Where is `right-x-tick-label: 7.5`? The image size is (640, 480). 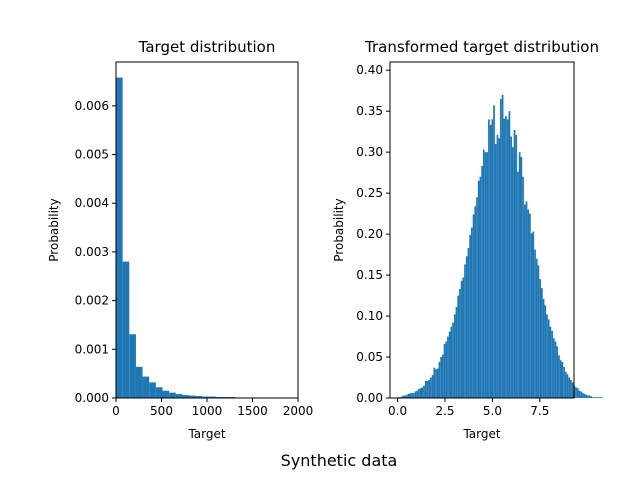
right-x-tick-label: 7.5 is located at coordinates (539, 411).